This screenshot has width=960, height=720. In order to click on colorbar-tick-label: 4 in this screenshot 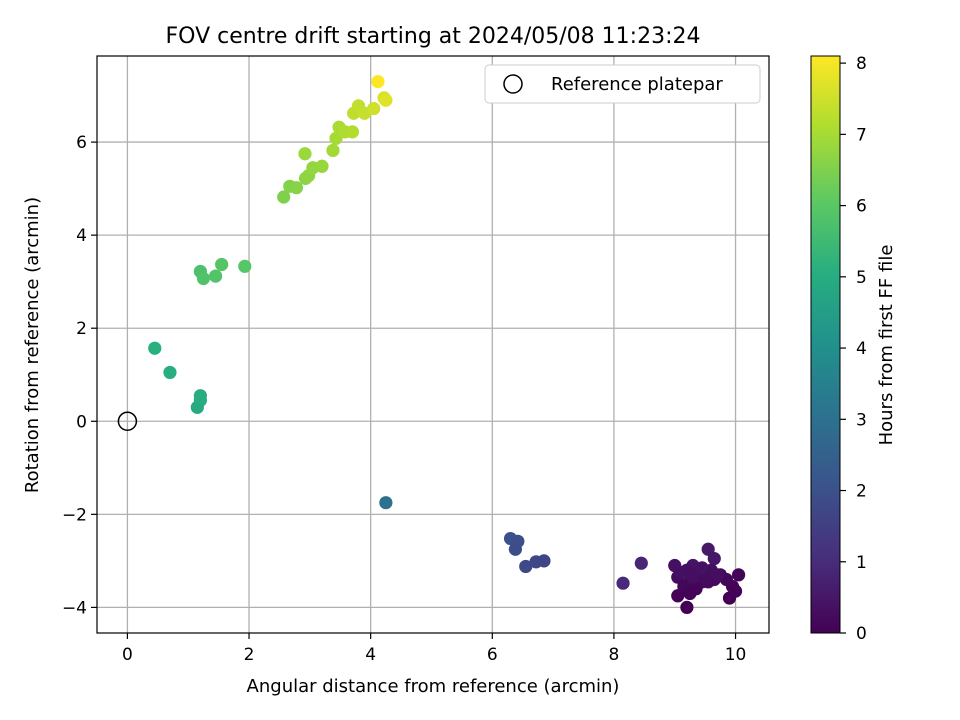, I will do `click(861, 349)`.